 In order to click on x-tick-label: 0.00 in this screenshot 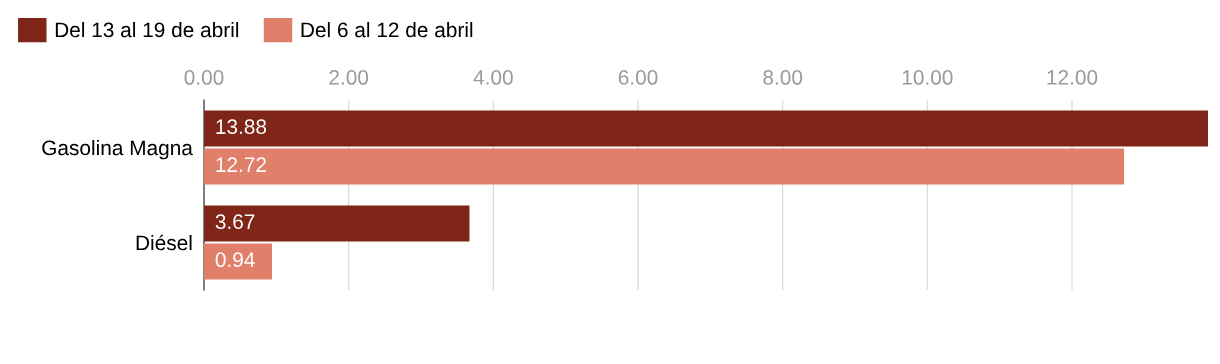, I will do `click(204, 77)`.